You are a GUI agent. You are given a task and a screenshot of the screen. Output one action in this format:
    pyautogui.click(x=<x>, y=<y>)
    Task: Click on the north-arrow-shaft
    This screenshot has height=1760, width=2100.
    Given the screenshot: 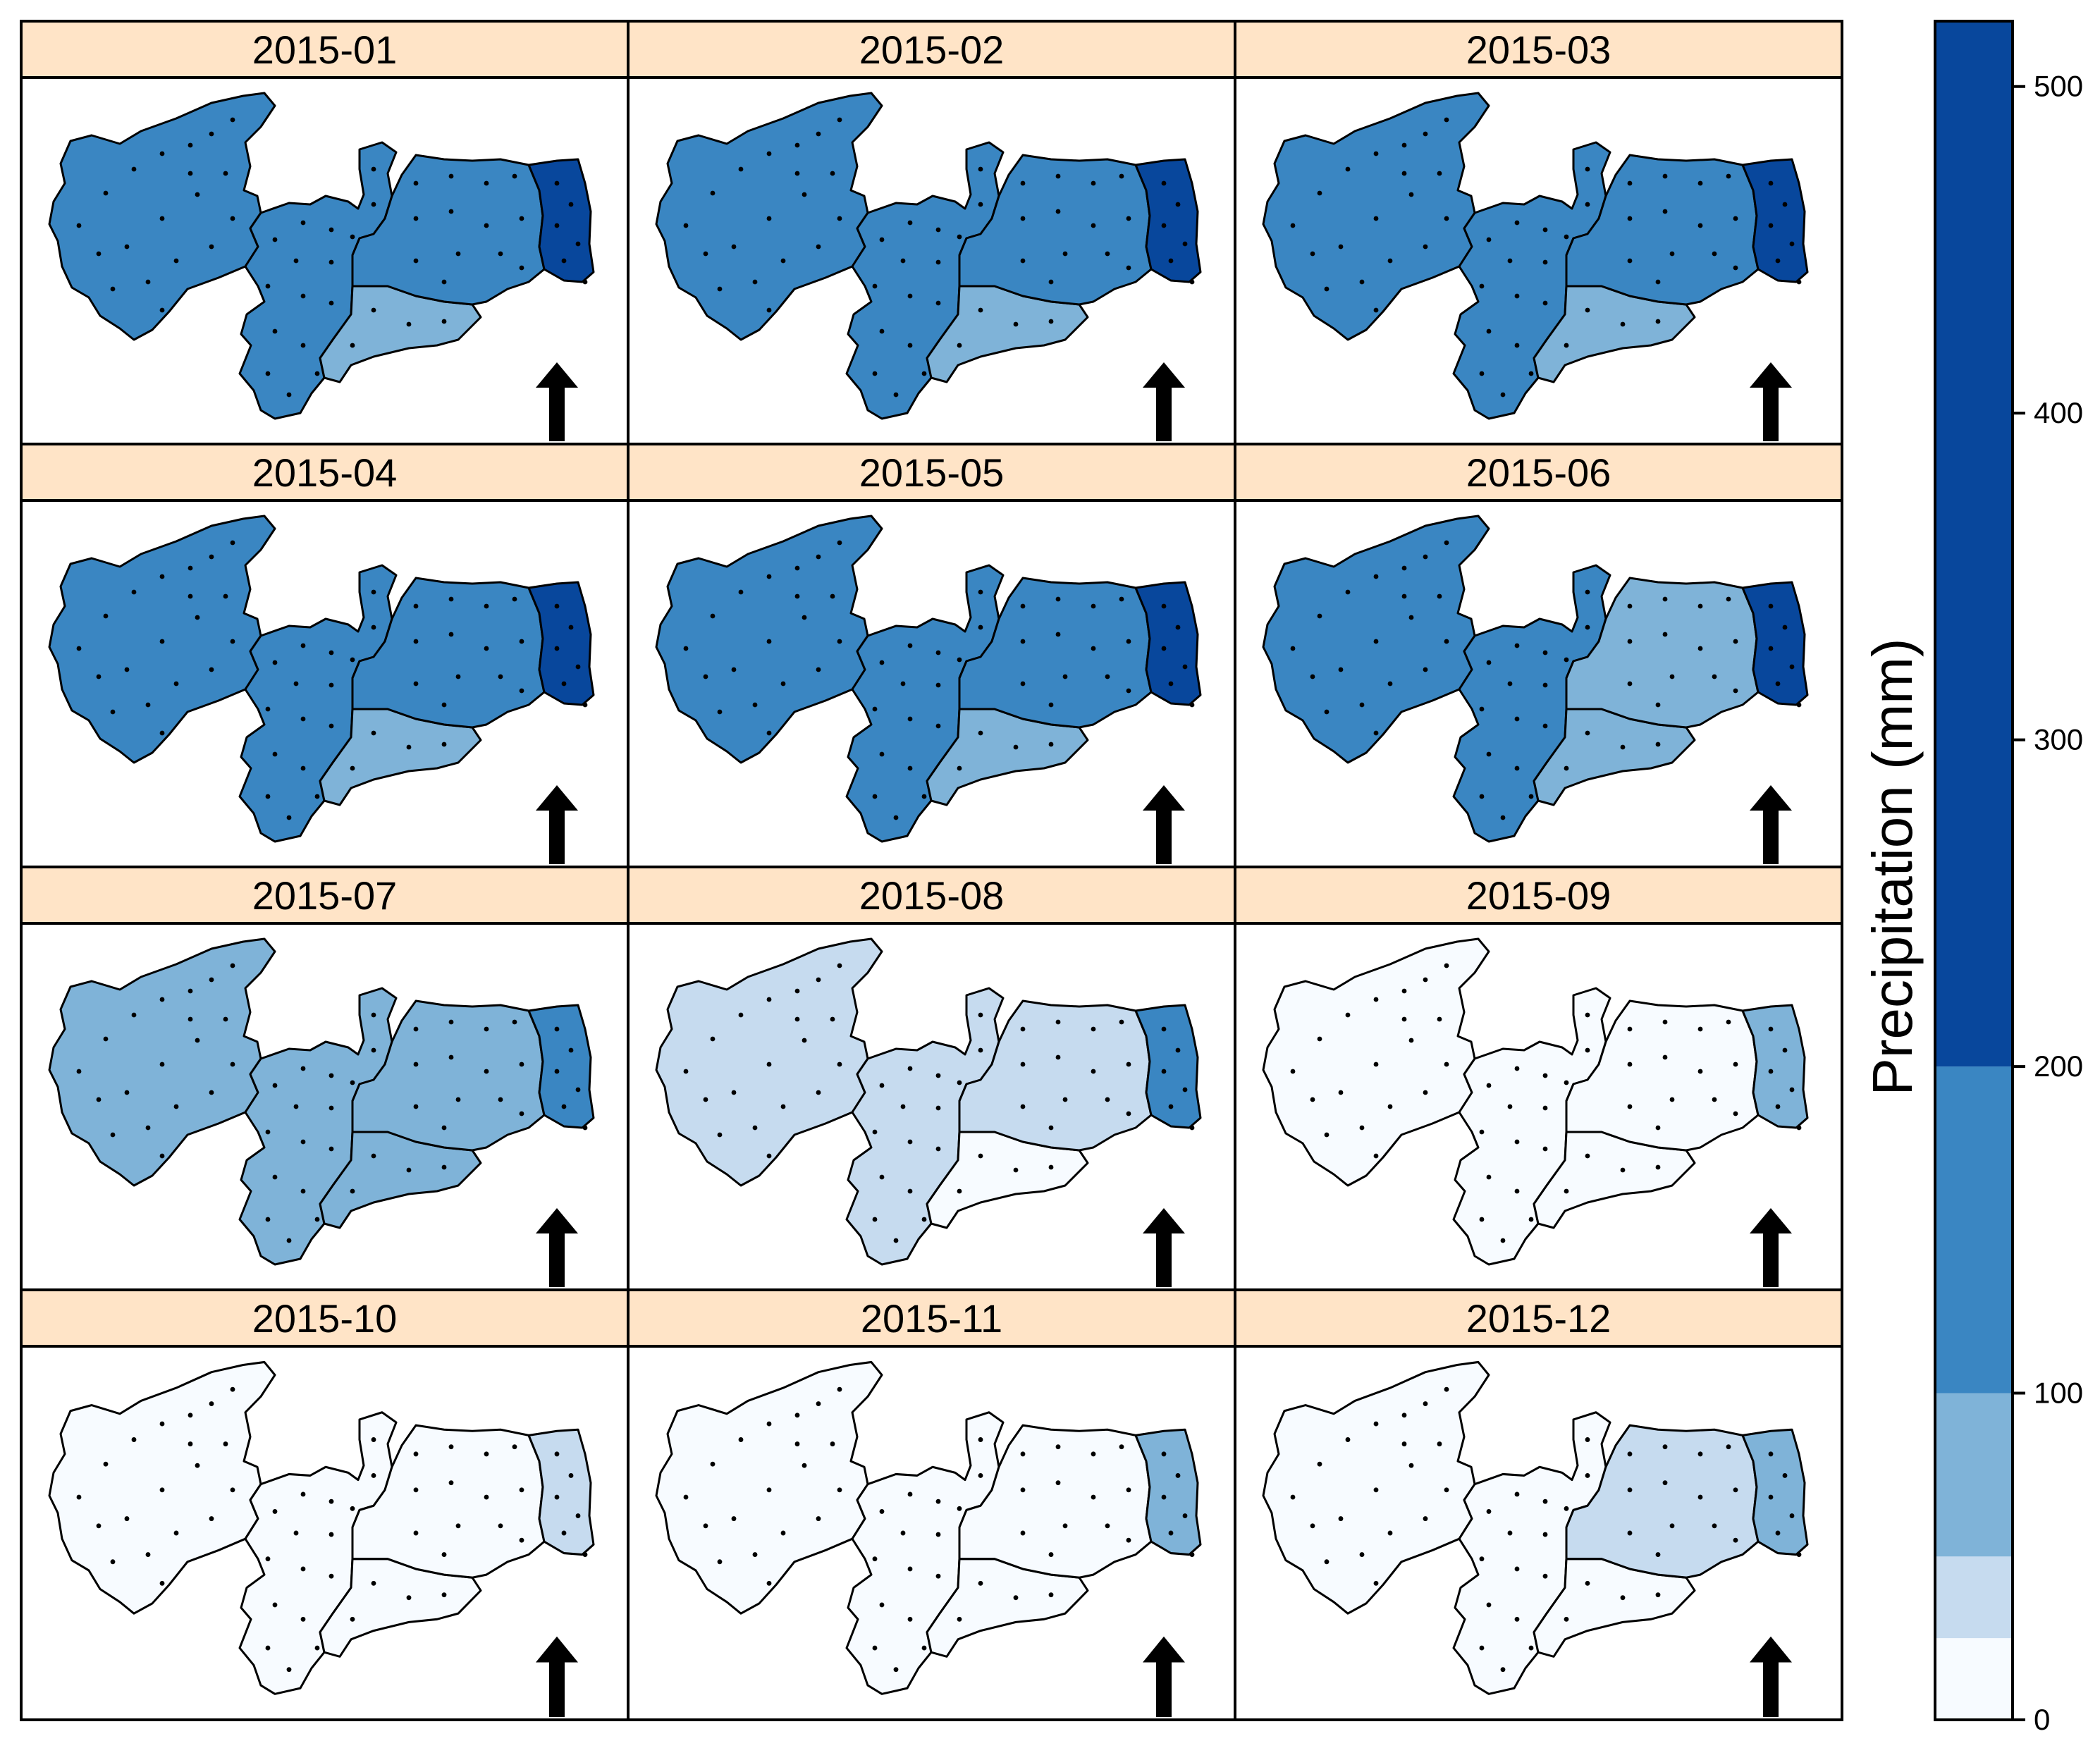 What is the action you would take?
    pyautogui.click(x=557, y=1688)
    